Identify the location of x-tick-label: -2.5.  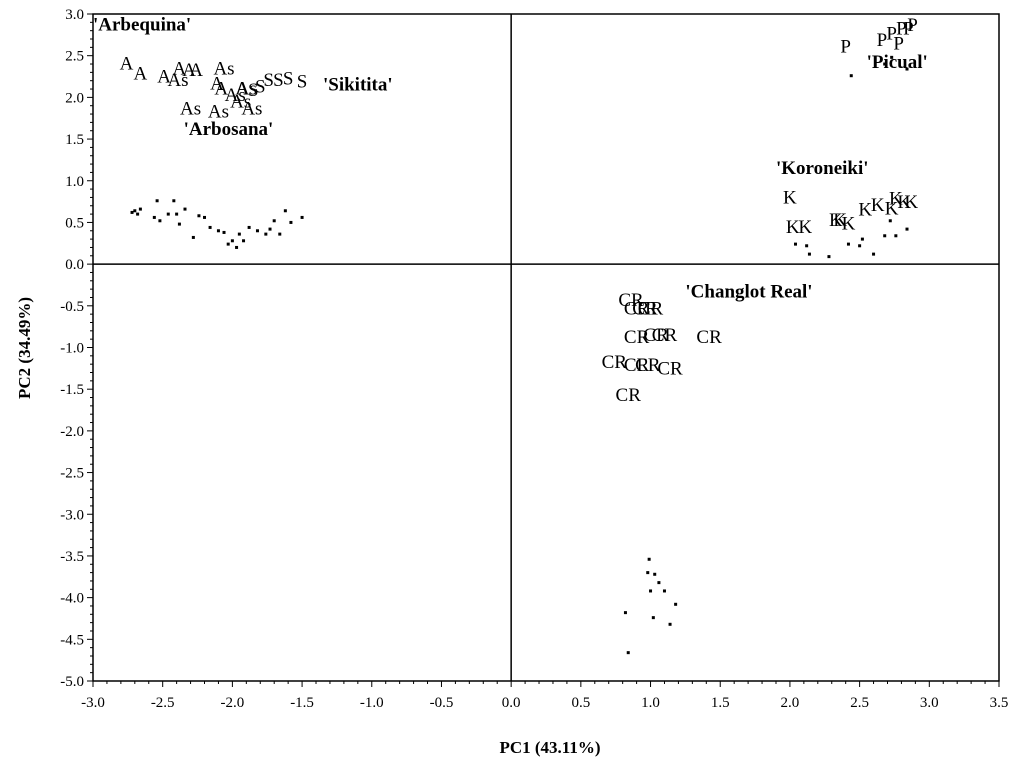
(163, 703).